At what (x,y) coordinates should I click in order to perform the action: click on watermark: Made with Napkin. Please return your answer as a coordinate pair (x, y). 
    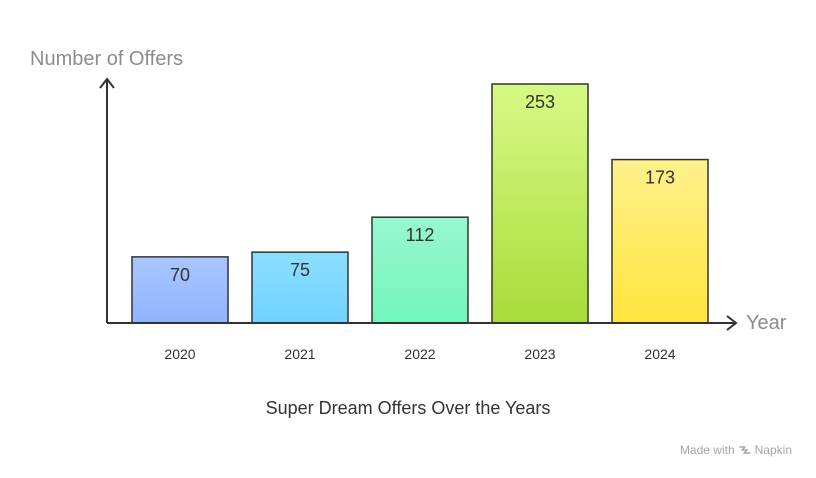
    Looking at the image, I should click on (736, 450).